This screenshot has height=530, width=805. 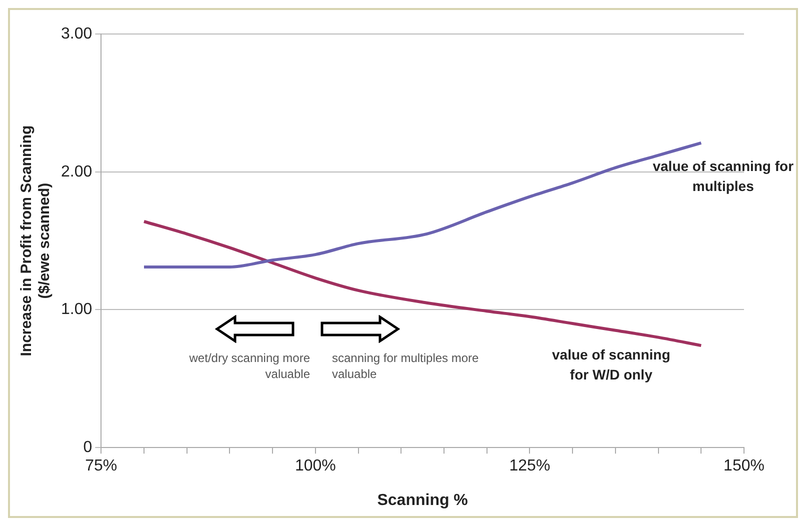 What do you see at coordinates (76, 309) in the screenshot?
I see `y-tick-label: 1.00` at bounding box center [76, 309].